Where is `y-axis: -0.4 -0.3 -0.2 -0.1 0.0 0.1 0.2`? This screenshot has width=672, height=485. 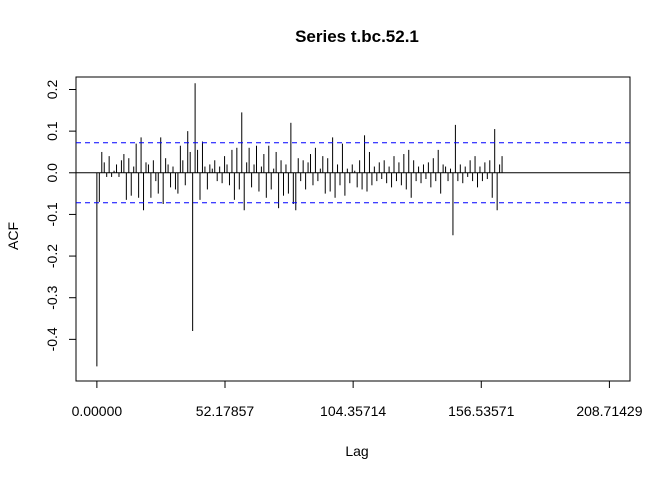
y-axis: -0.4 -0.3 -0.2 -0.1 0.0 0.1 0.2 is located at coordinates (60, 215).